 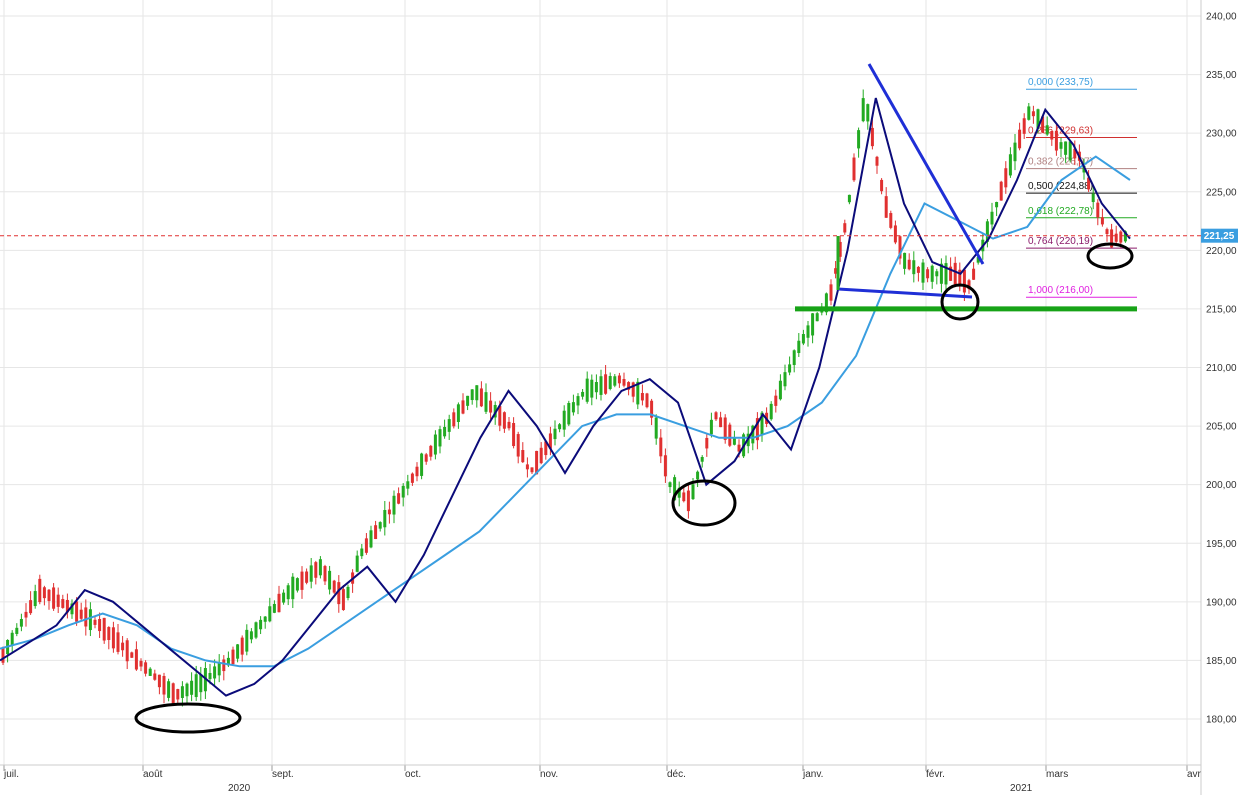 I want to click on y-tick-label: 200,00, so click(x=1221, y=485).